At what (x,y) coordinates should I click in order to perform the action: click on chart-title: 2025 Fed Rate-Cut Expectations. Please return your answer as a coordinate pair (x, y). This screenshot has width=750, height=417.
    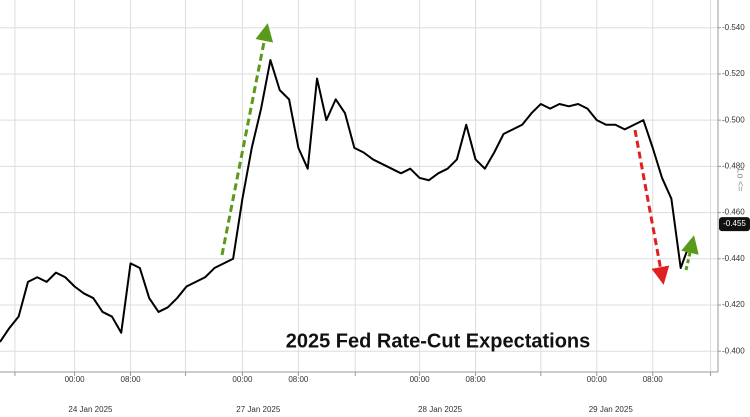
    Looking at the image, I should click on (438, 341).